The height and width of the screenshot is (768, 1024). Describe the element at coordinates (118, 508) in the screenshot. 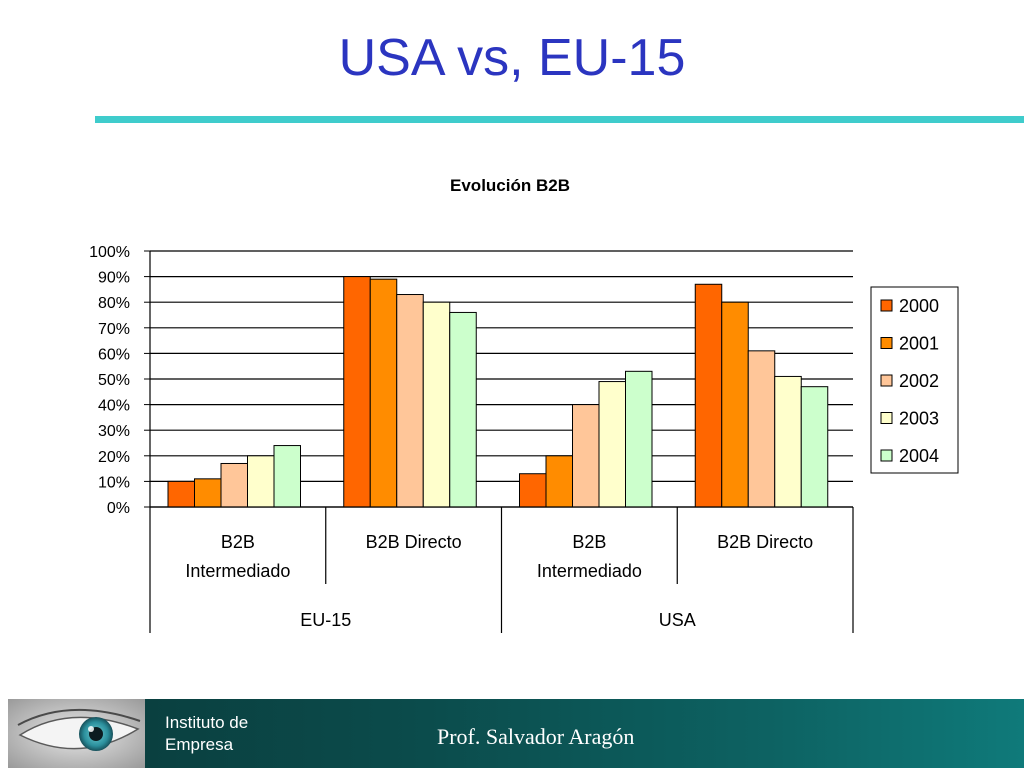

I see `y-tick-label: 0%` at that location.